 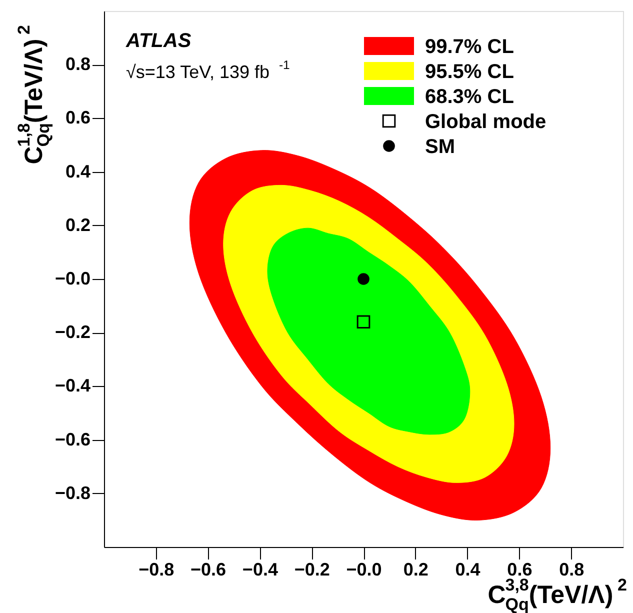 What do you see at coordinates (72, 439) in the screenshot?
I see `y-tick-label: −0.6` at bounding box center [72, 439].